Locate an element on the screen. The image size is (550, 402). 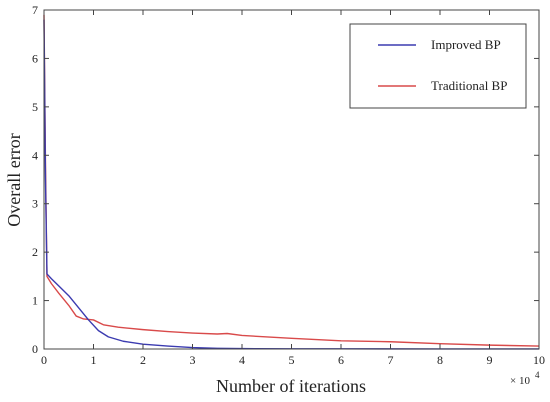
y-tick-label: 6 is located at coordinates (35, 58).